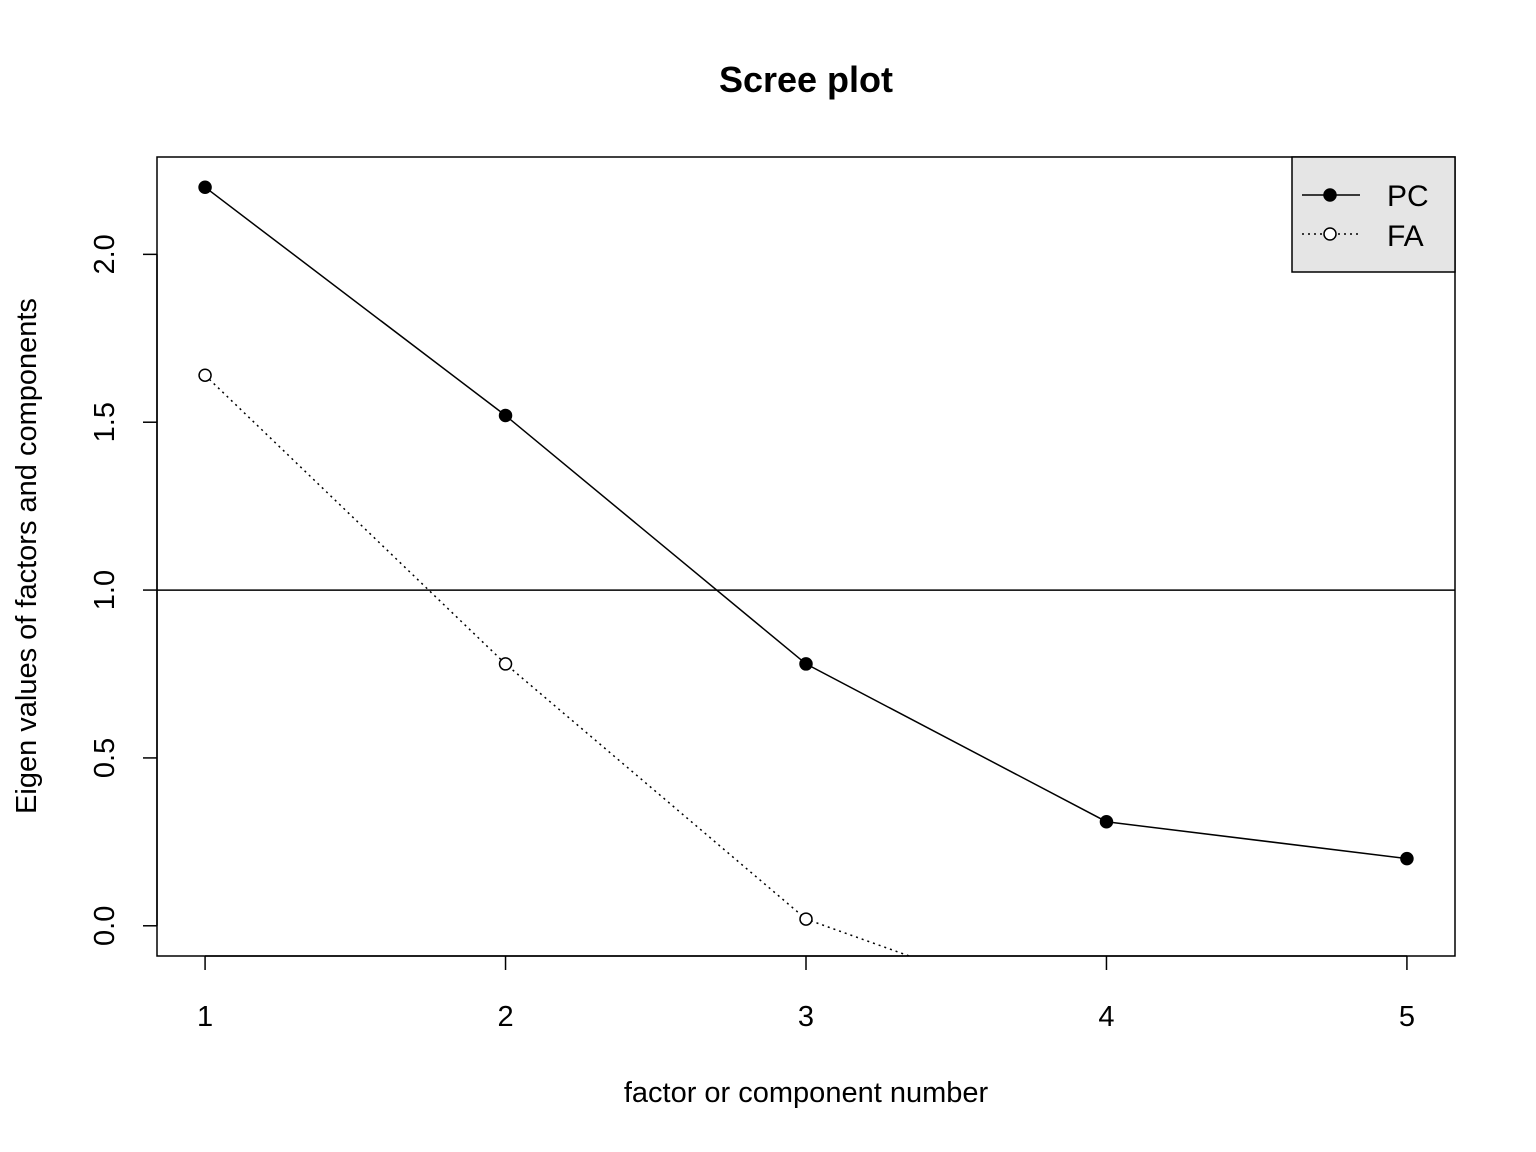 The width and height of the screenshot is (1536, 1152). Describe the element at coordinates (1408, 196) in the screenshot. I see `legend-label-pc: PC` at that location.